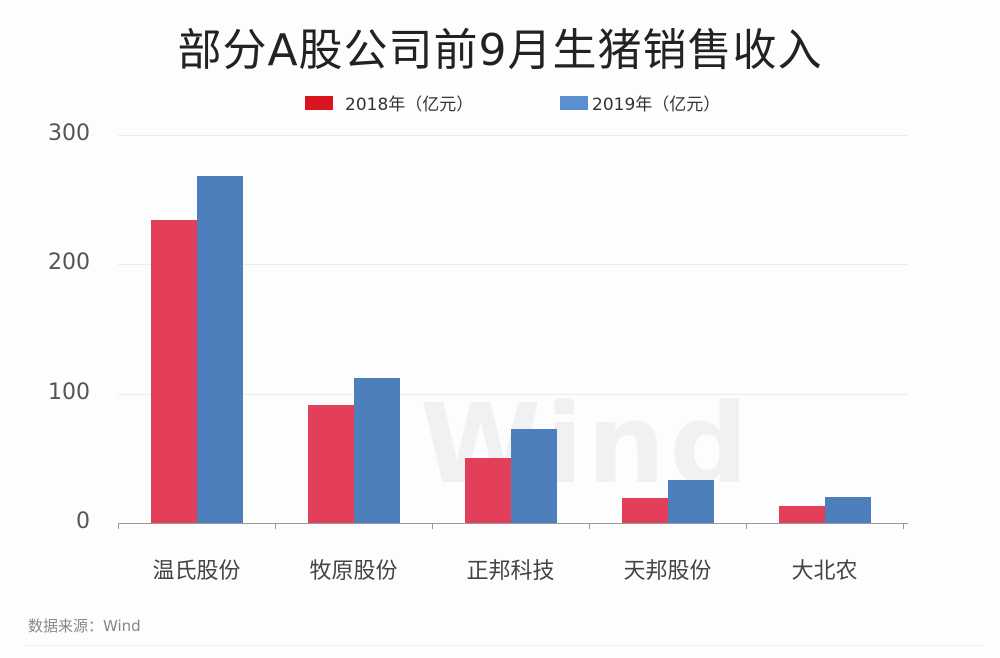  What do you see at coordinates (319, 102) in the screenshot?
I see `legend-swatch-2018` at bounding box center [319, 102].